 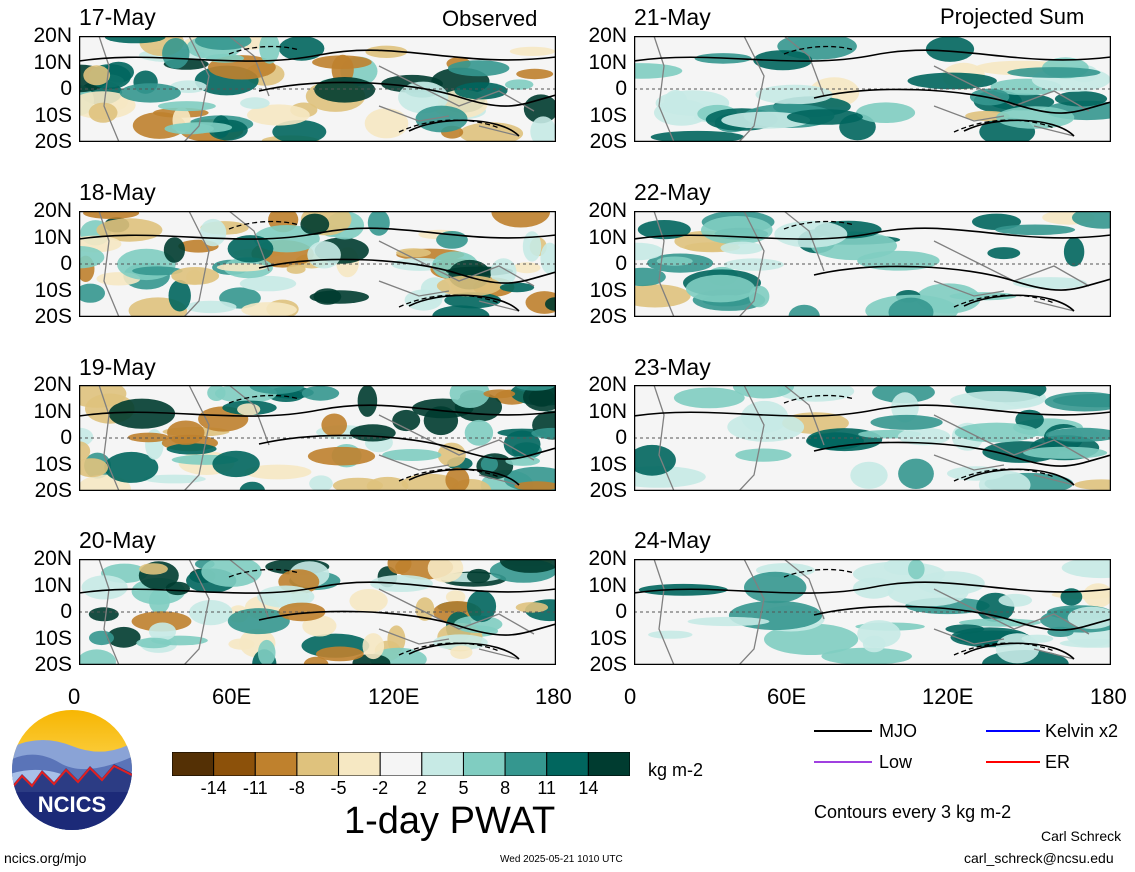 What do you see at coordinates (213, 788) in the screenshot?
I see `colorbar-tick: -14` at bounding box center [213, 788].